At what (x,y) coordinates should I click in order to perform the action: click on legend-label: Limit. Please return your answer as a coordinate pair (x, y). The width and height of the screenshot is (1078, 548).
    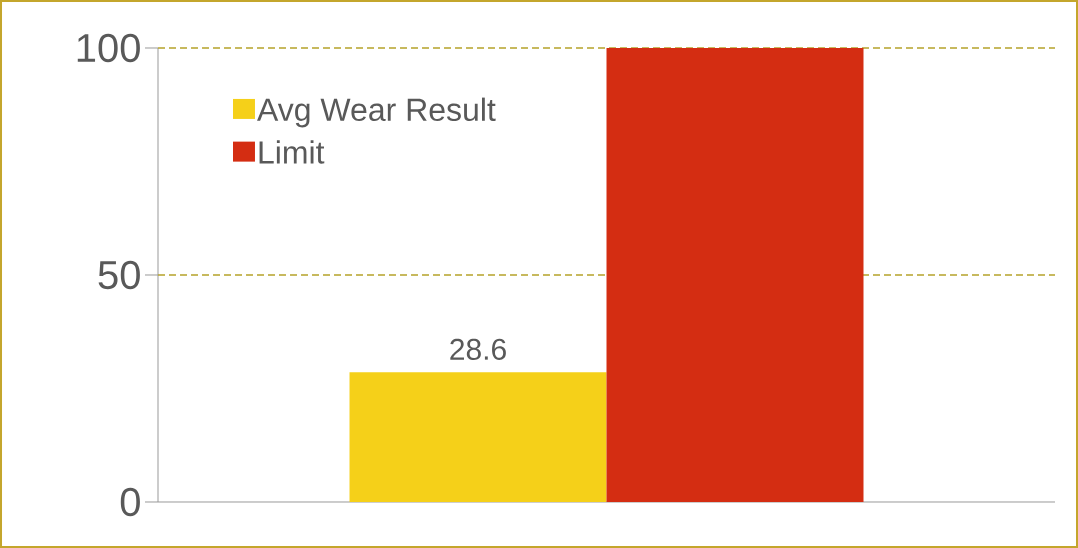
    Looking at the image, I should click on (292, 152).